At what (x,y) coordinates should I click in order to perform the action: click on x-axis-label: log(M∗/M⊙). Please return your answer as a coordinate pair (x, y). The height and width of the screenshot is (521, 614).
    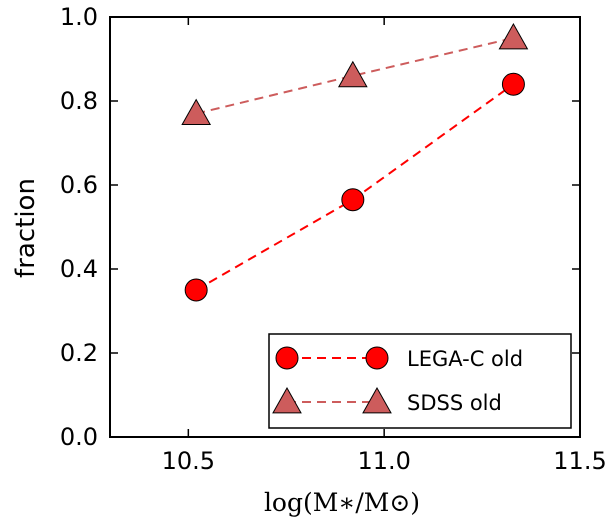
    Looking at the image, I should click on (342, 502).